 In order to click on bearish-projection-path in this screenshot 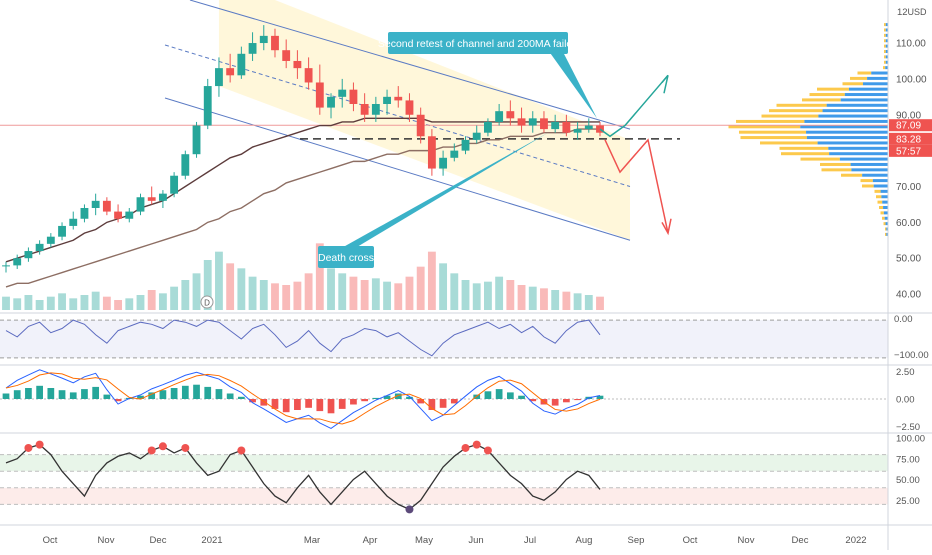, I will do `click(636, 186)`.